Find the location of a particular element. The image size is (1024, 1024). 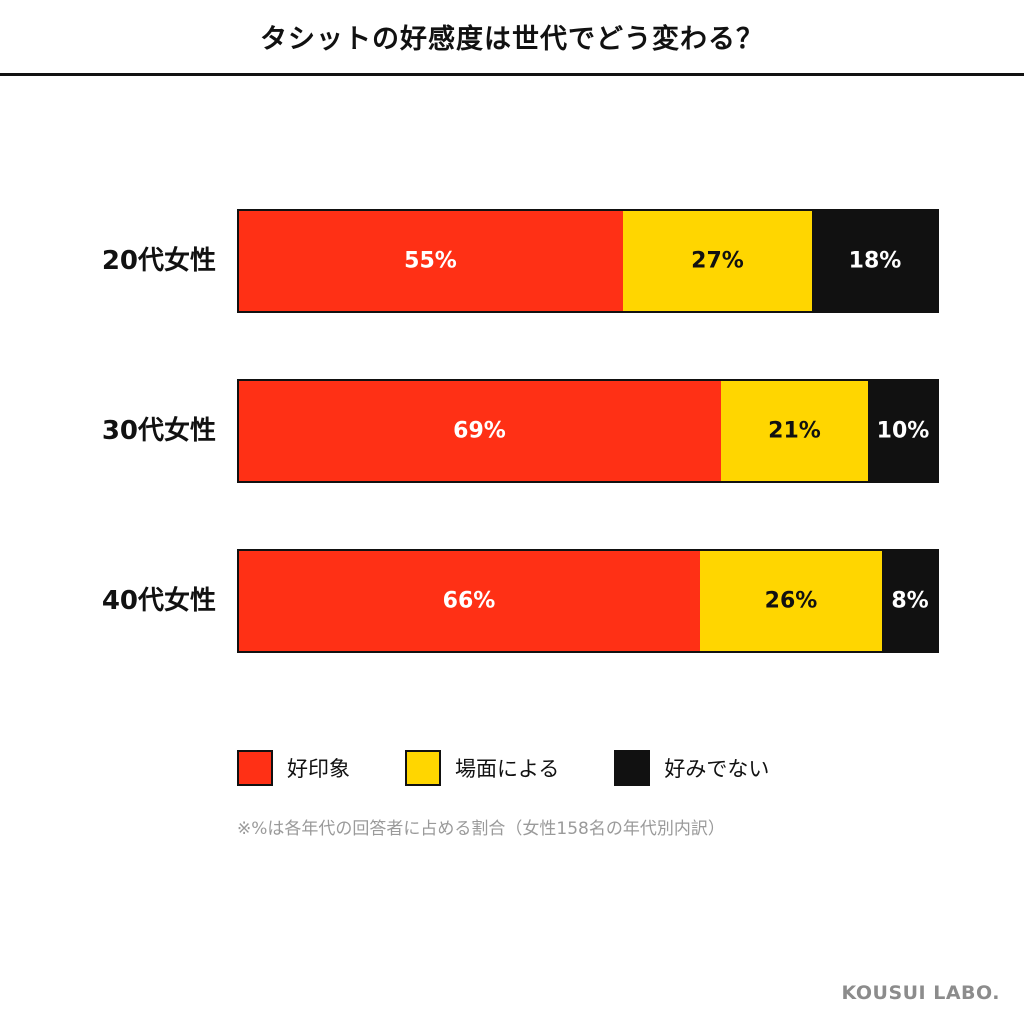

legend-item-dislike: 好みでない is located at coordinates (691, 768).